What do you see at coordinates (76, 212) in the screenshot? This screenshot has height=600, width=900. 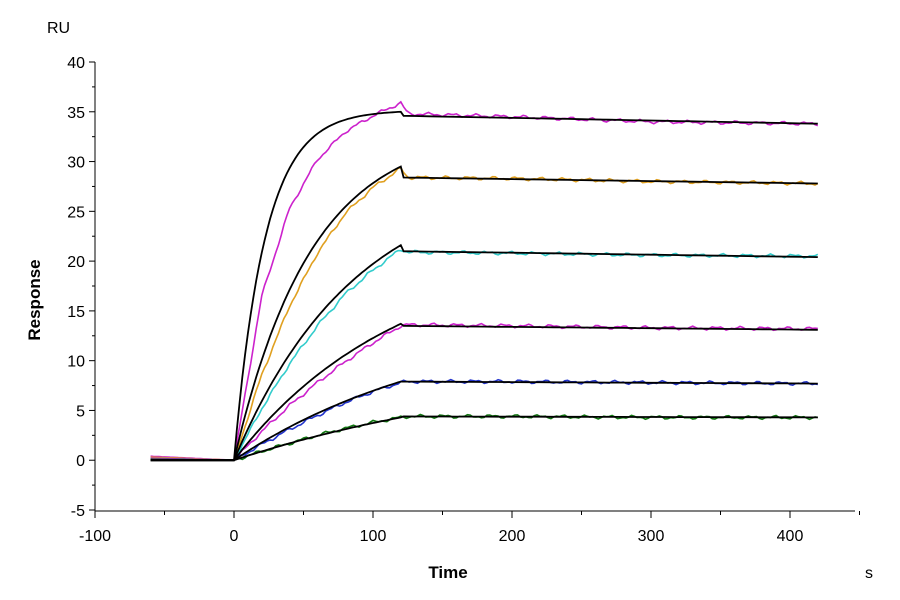 I see `y-tick-label: 25` at bounding box center [76, 212].